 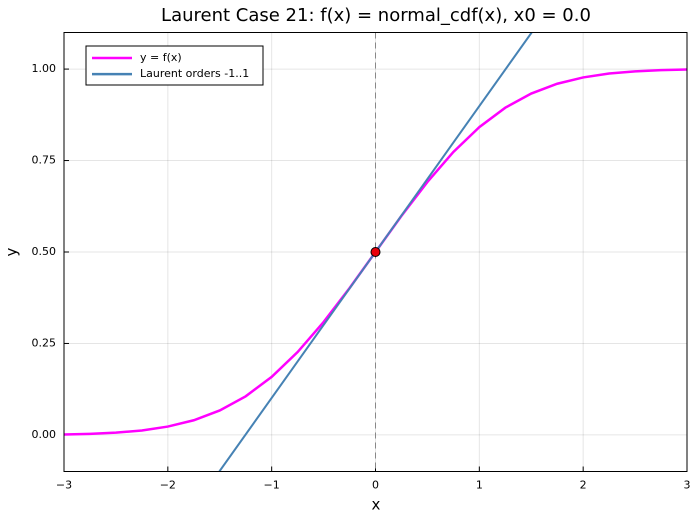 I want to click on y-tick-label: 1.00, so click(x=44, y=68).